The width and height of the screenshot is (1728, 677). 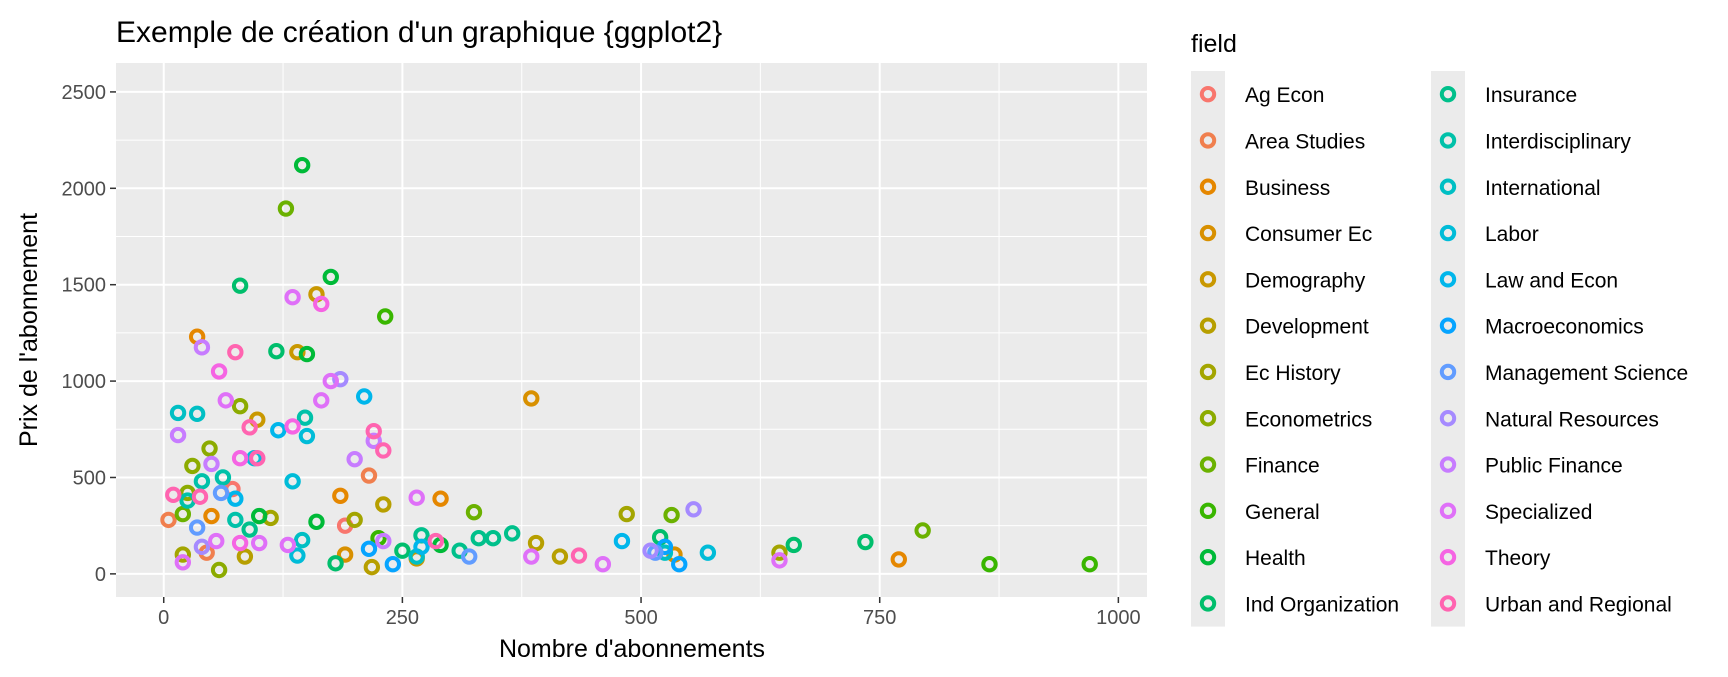 What do you see at coordinates (1578, 604) in the screenshot?
I see `legend-label: Urban and Regional` at bounding box center [1578, 604].